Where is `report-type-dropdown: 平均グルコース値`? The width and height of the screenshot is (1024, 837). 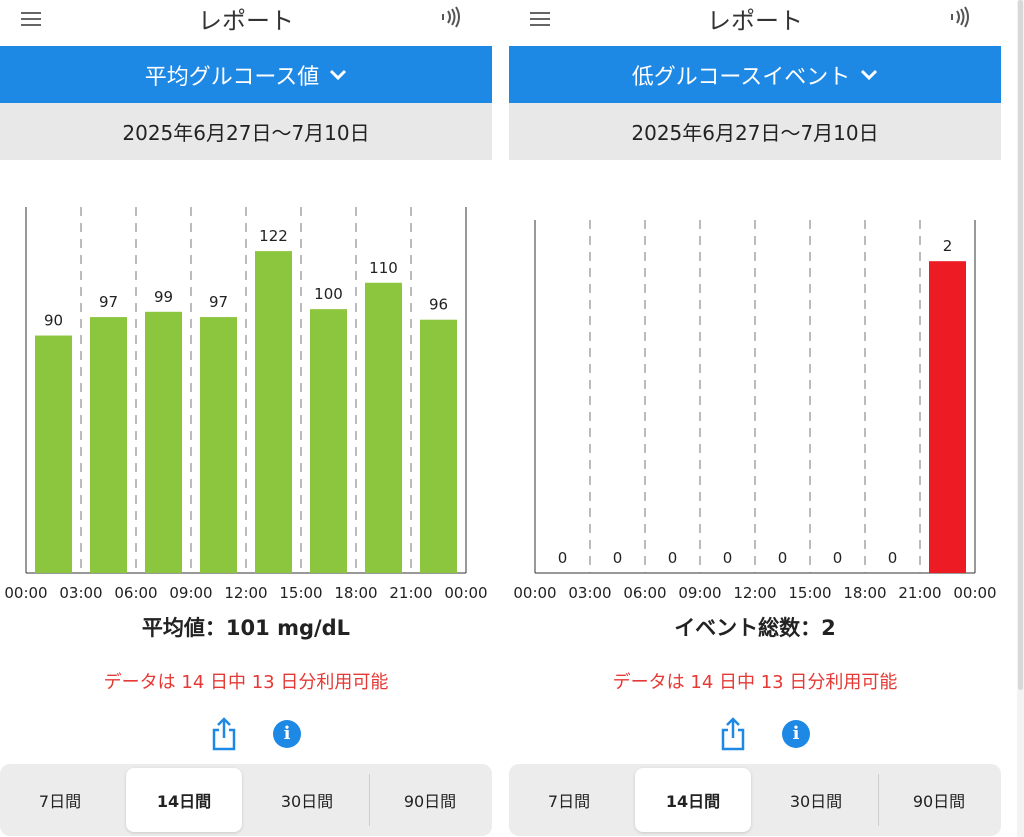 report-type-dropdown: 平均グルコース値 is located at coordinates (246, 74).